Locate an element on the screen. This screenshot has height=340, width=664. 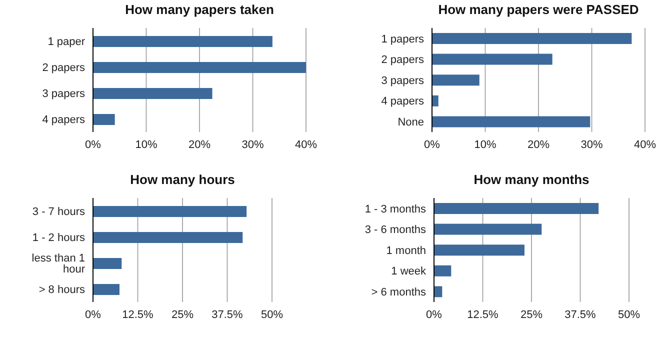
y-tick-label: 3 - 6 months is located at coordinates (395, 230).